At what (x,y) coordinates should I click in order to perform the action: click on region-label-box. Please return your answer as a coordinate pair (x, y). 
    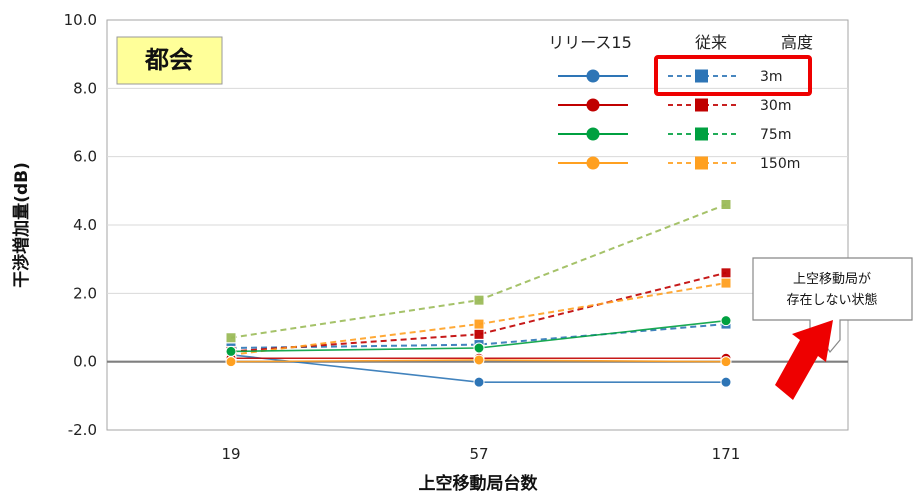
    Looking at the image, I should click on (169, 60).